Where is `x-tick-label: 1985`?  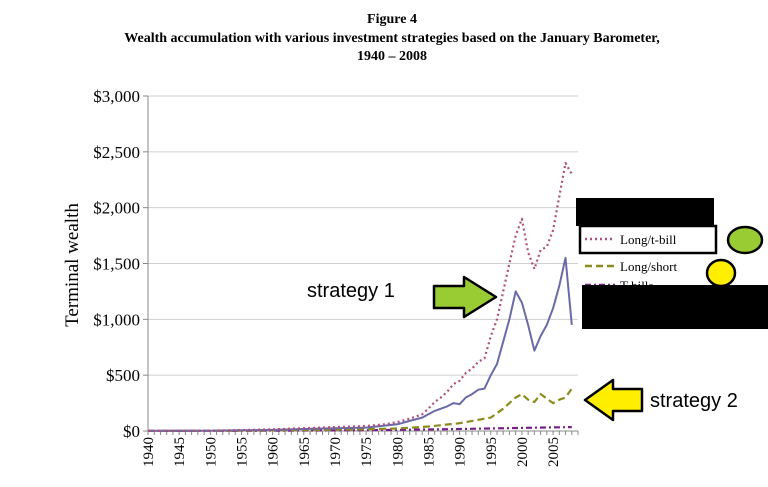 x-tick-label: 1985 is located at coordinates (429, 452).